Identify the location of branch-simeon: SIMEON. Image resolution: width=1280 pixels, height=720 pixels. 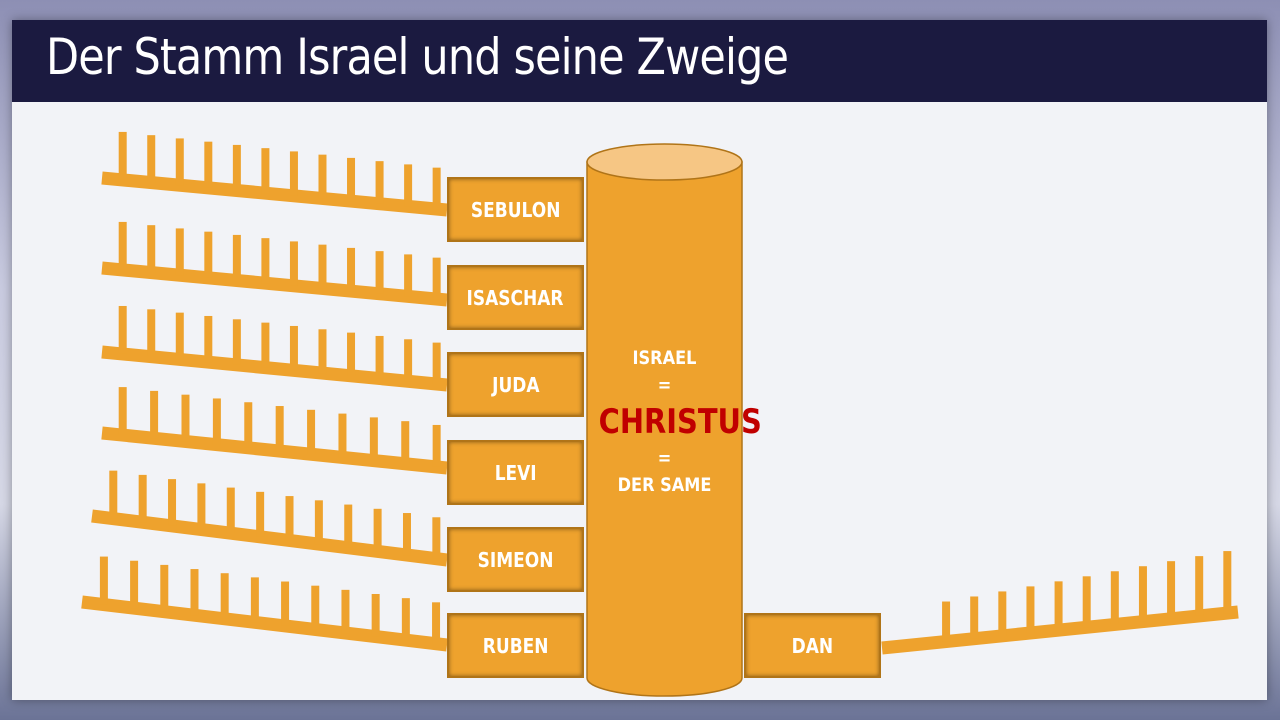
(515, 559).